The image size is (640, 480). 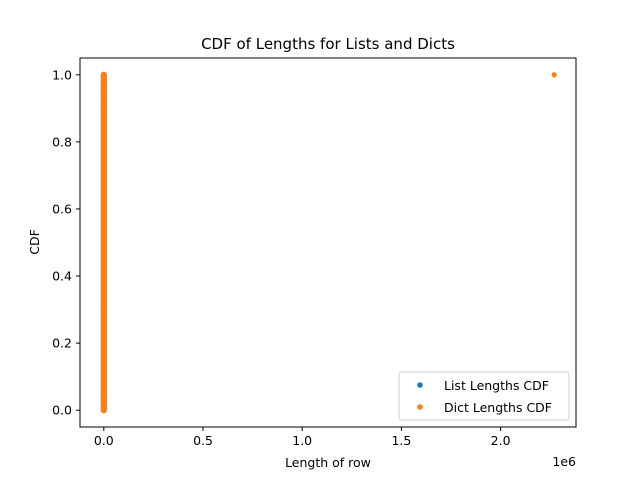 I want to click on y-tick-label: 1.0, so click(x=62, y=74).